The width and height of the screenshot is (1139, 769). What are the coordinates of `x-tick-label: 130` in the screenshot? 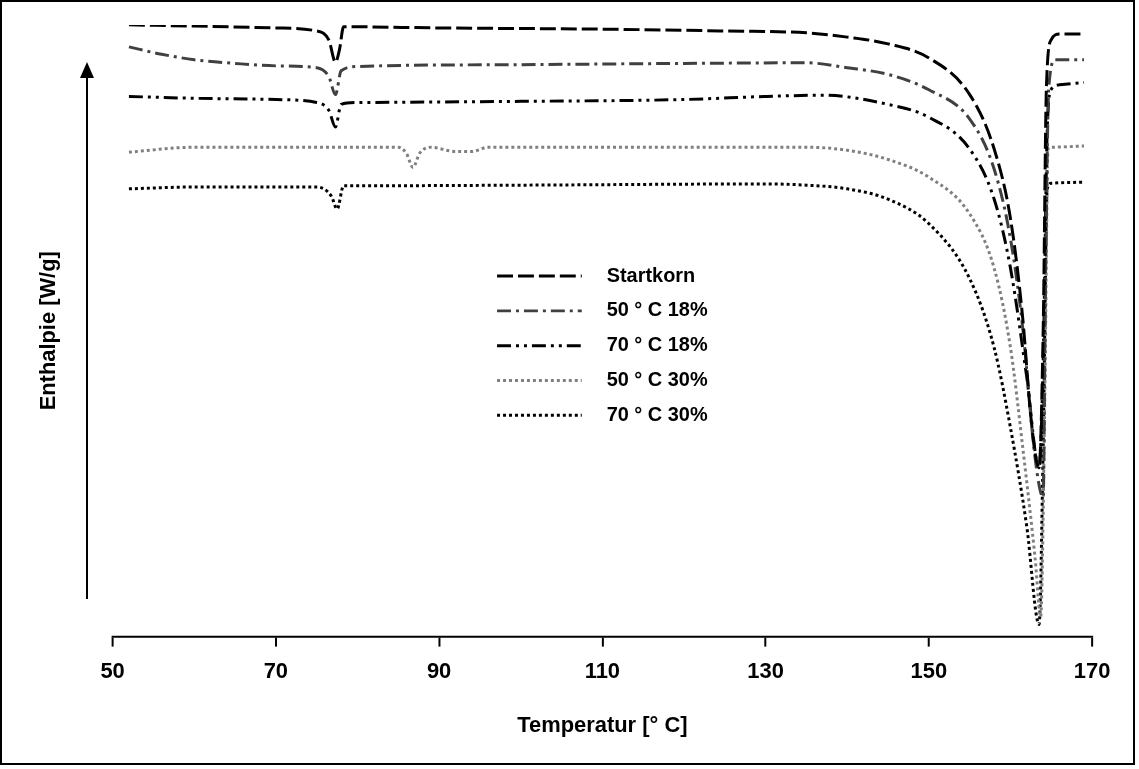 It's located at (765, 670).